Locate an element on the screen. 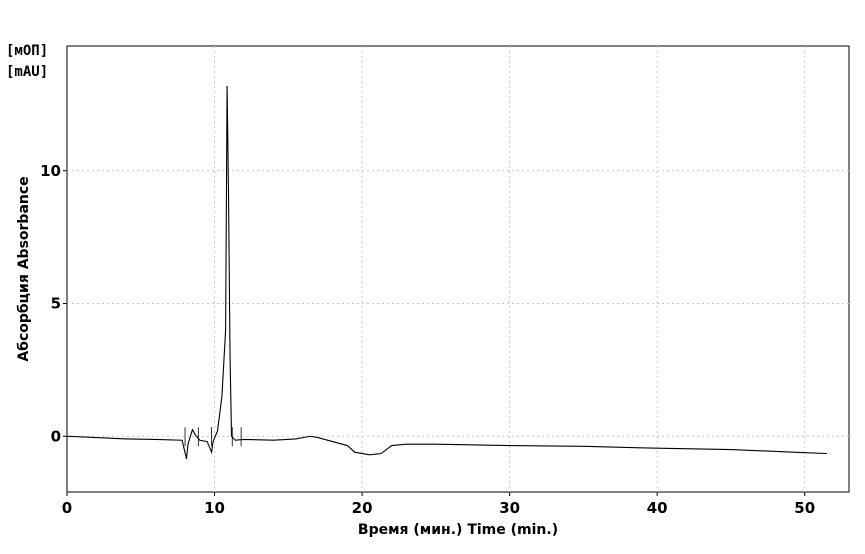 This screenshot has height=554, width=865. x-tick-label: 40 is located at coordinates (657, 508).